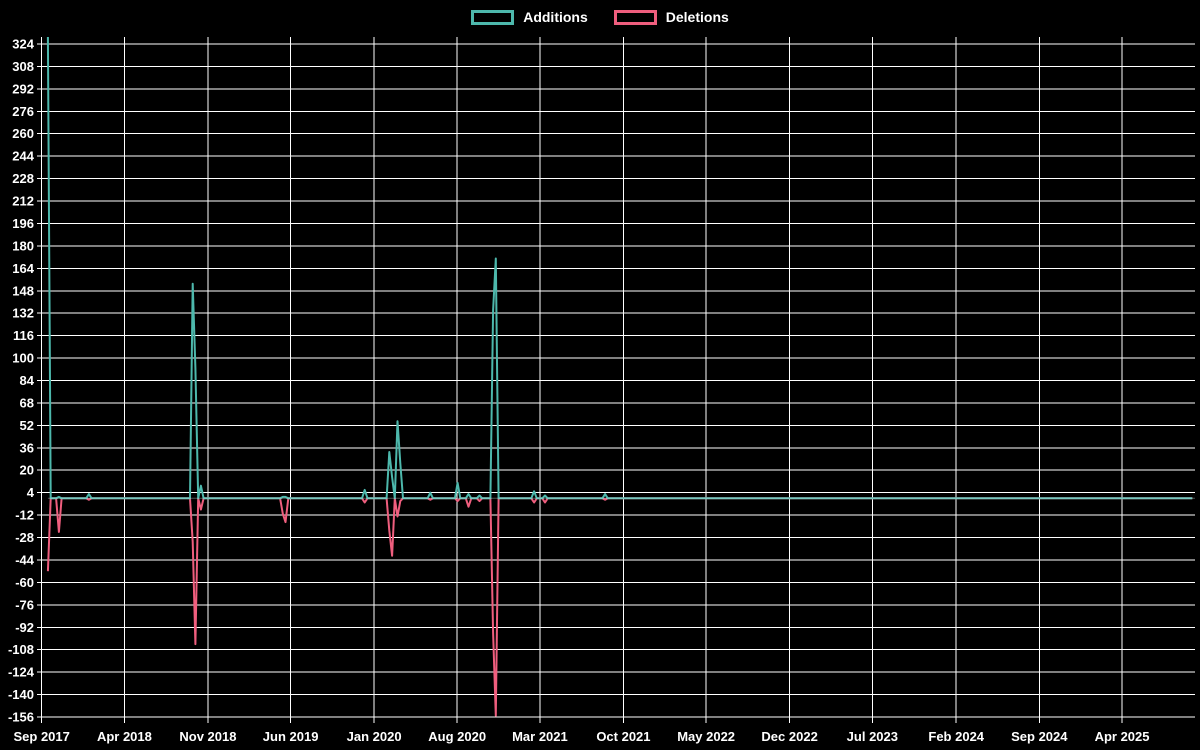  What do you see at coordinates (555, 17) in the screenshot?
I see `legend-label-additions: Additions` at bounding box center [555, 17].